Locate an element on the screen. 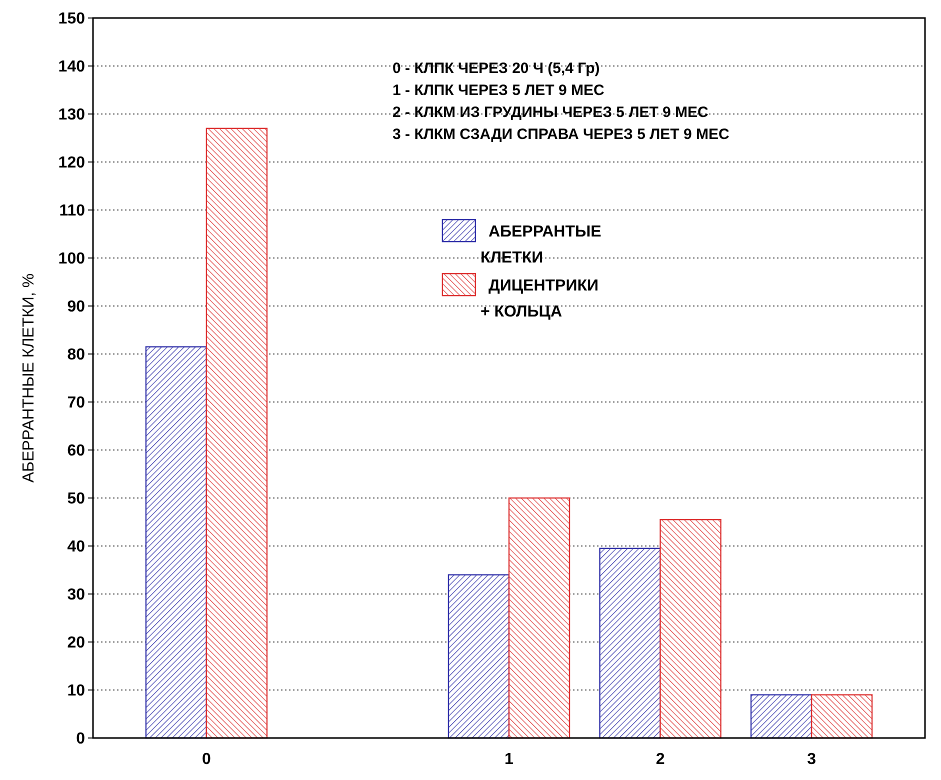 This screenshot has width=941, height=780. y-tick-label: 40 is located at coordinates (76, 547).